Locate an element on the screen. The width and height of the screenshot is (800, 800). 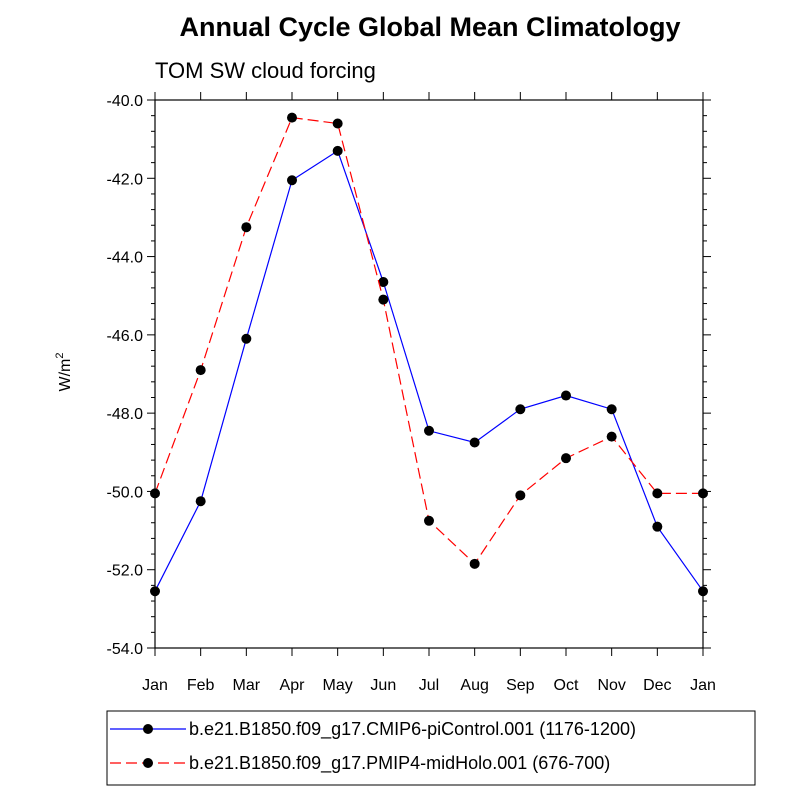
y-axis-label: W/m2 is located at coordinates (64, 372).